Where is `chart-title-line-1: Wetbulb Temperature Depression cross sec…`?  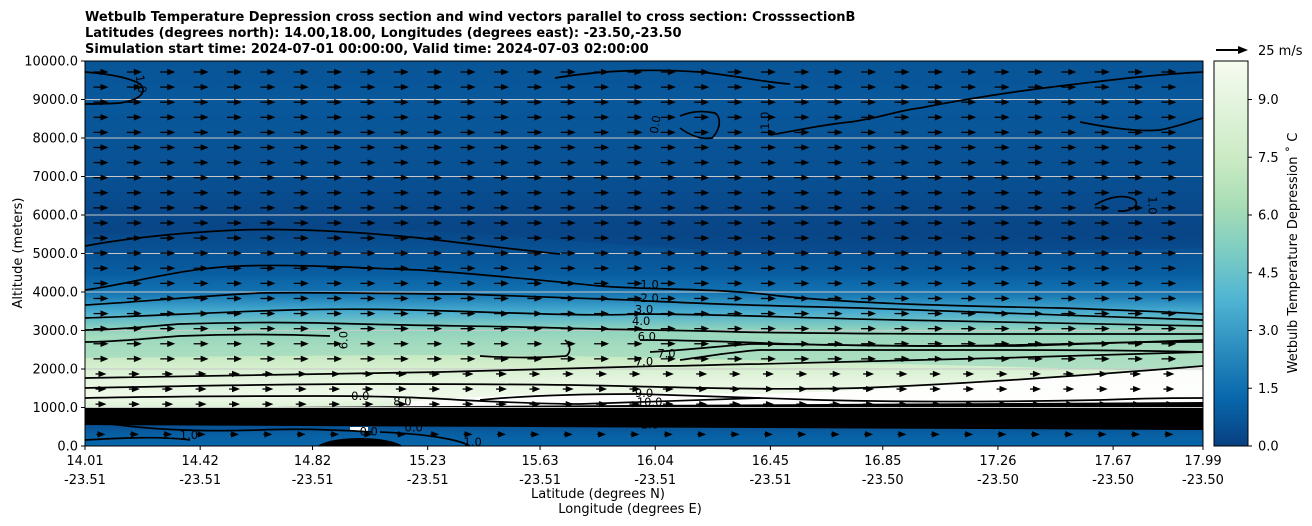
chart-title-line-1: Wetbulb Temperature Depression cross sec… is located at coordinates (470, 17).